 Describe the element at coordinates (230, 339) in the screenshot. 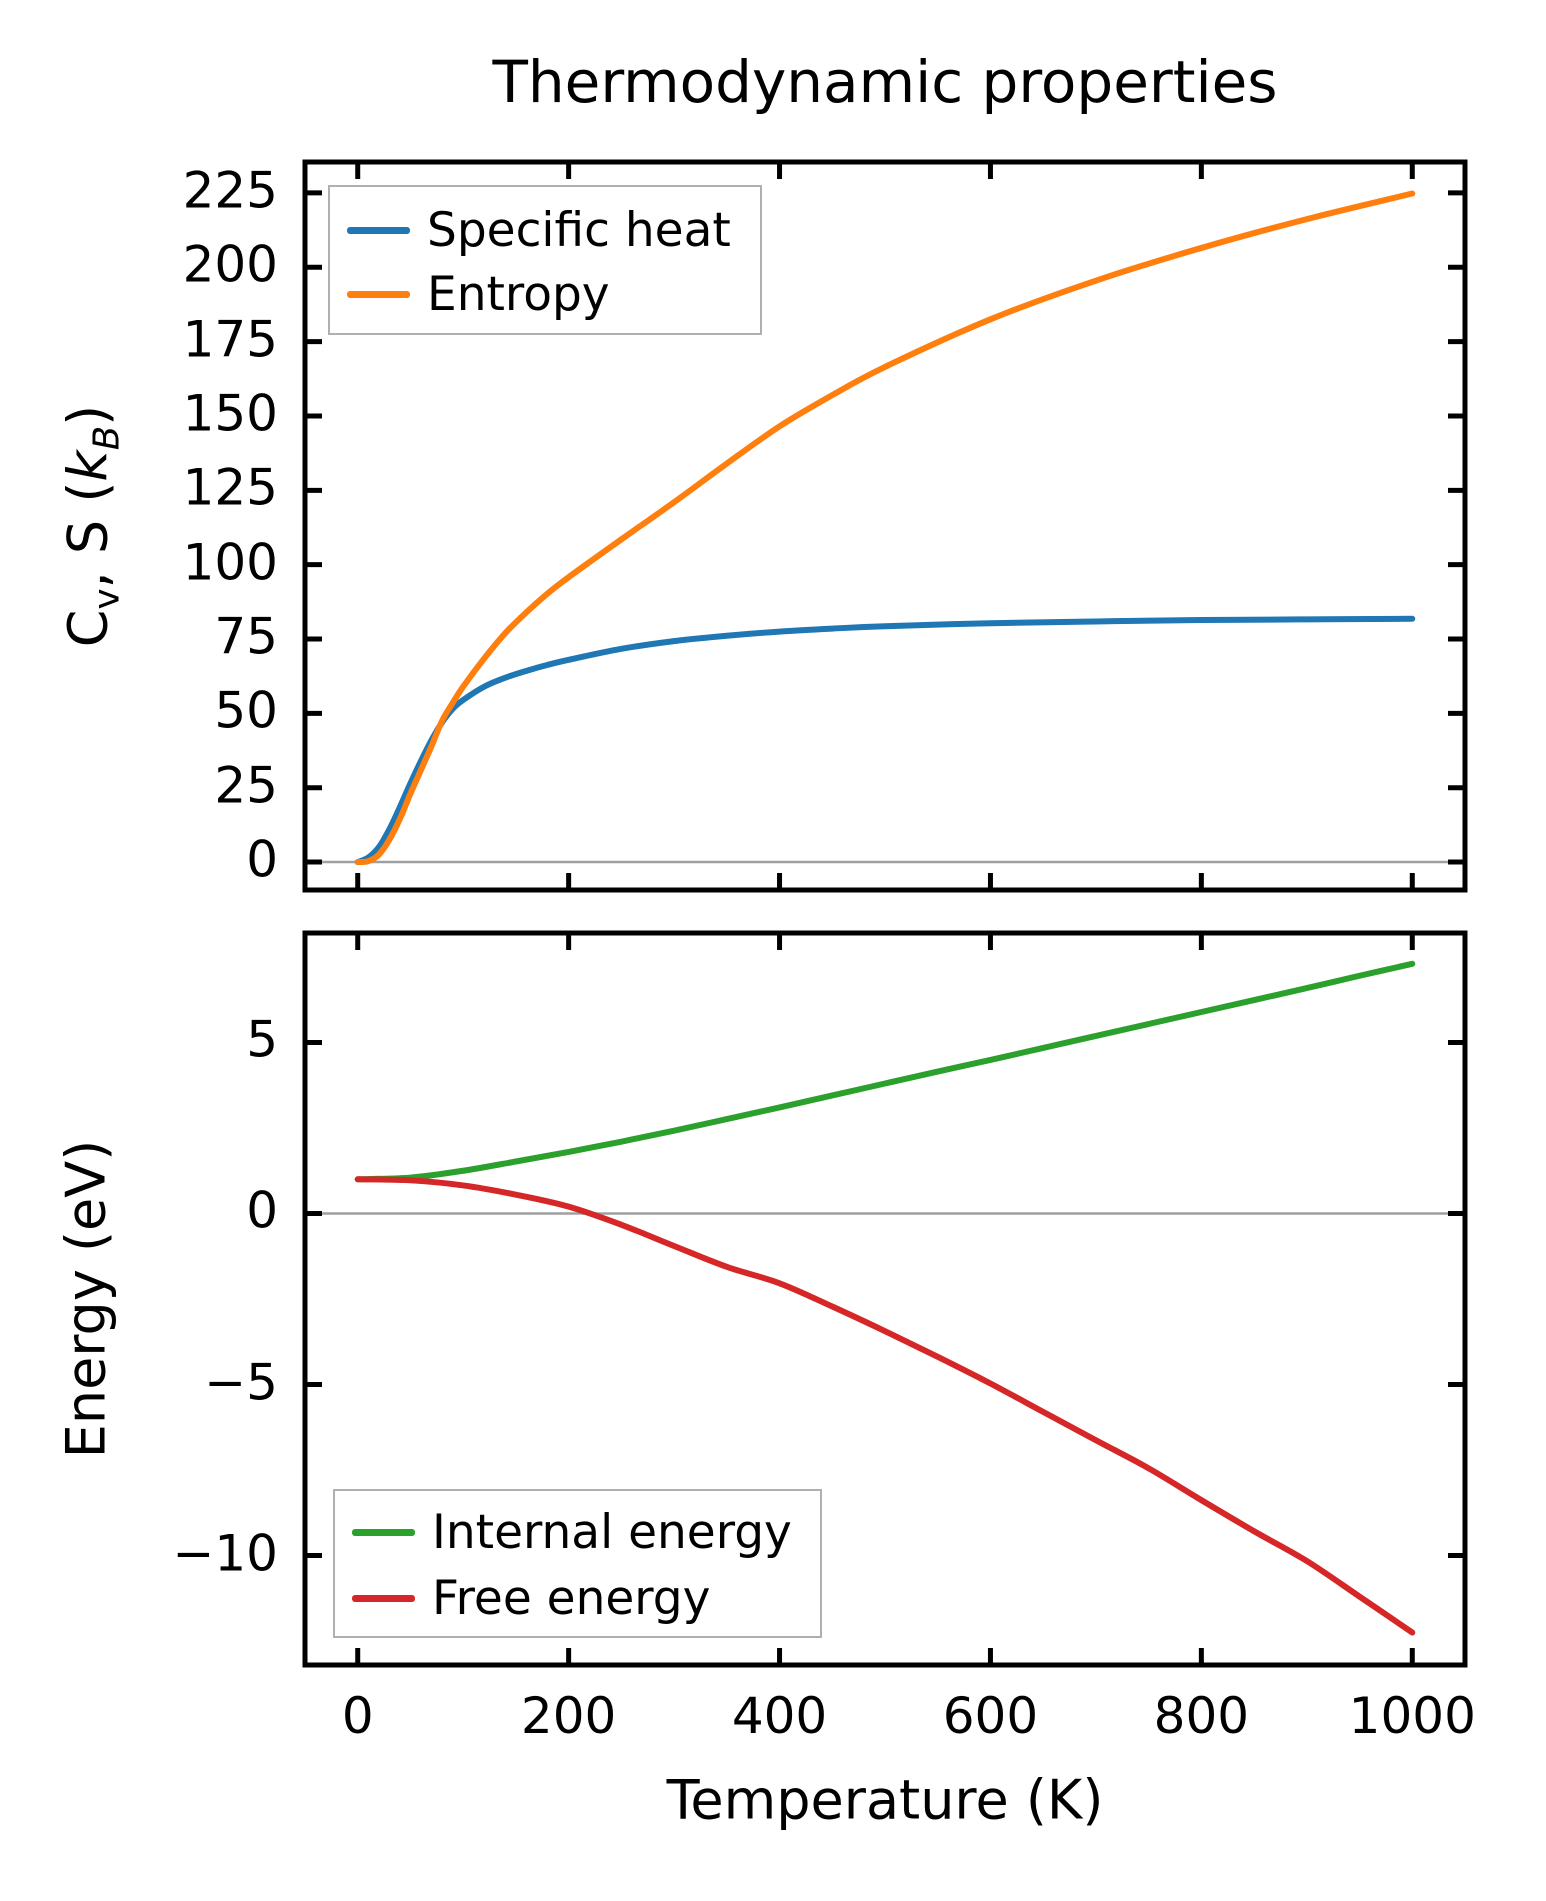

I see `top-ytick-label: 175` at that location.